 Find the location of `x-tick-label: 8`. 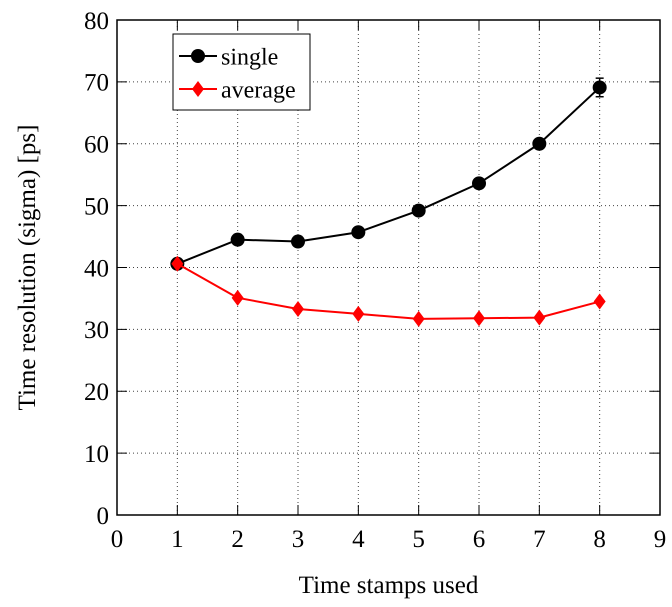

x-tick-label: 8 is located at coordinates (599, 539).